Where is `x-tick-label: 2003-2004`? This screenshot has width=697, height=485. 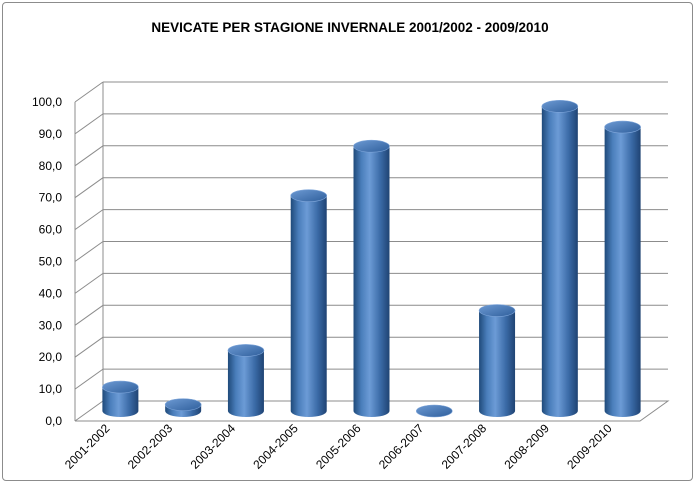 x-tick-label: 2003-2004 is located at coordinates (213, 446).